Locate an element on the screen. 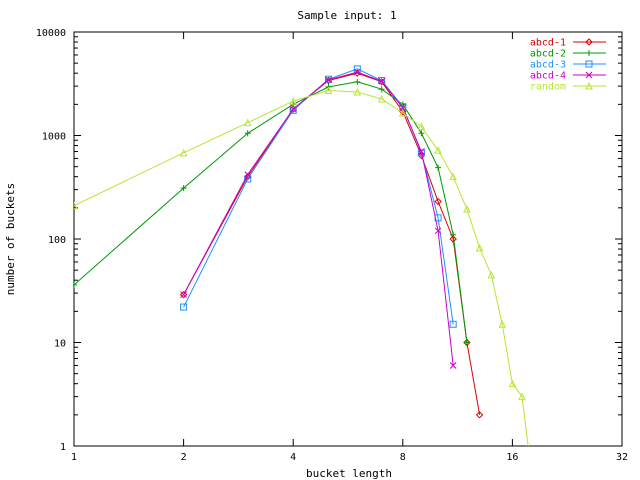 The width and height of the screenshot is (640, 480). legend-entry-random: random is located at coordinates (568, 87).